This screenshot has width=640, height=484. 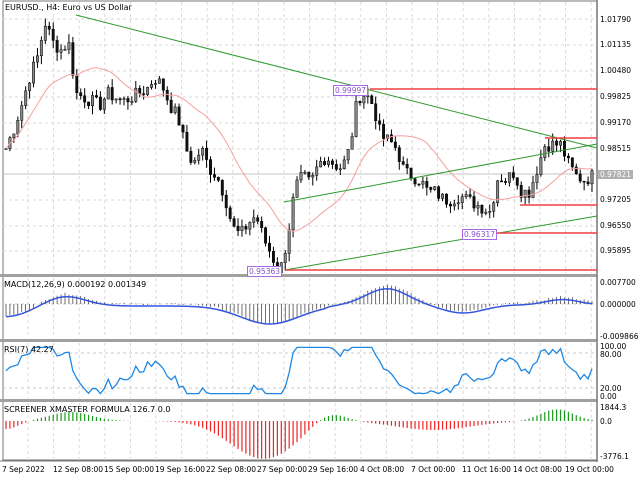 What do you see at coordinates (616, 225) in the screenshot?
I see `price-axis-label: 0.96550` at bounding box center [616, 225].